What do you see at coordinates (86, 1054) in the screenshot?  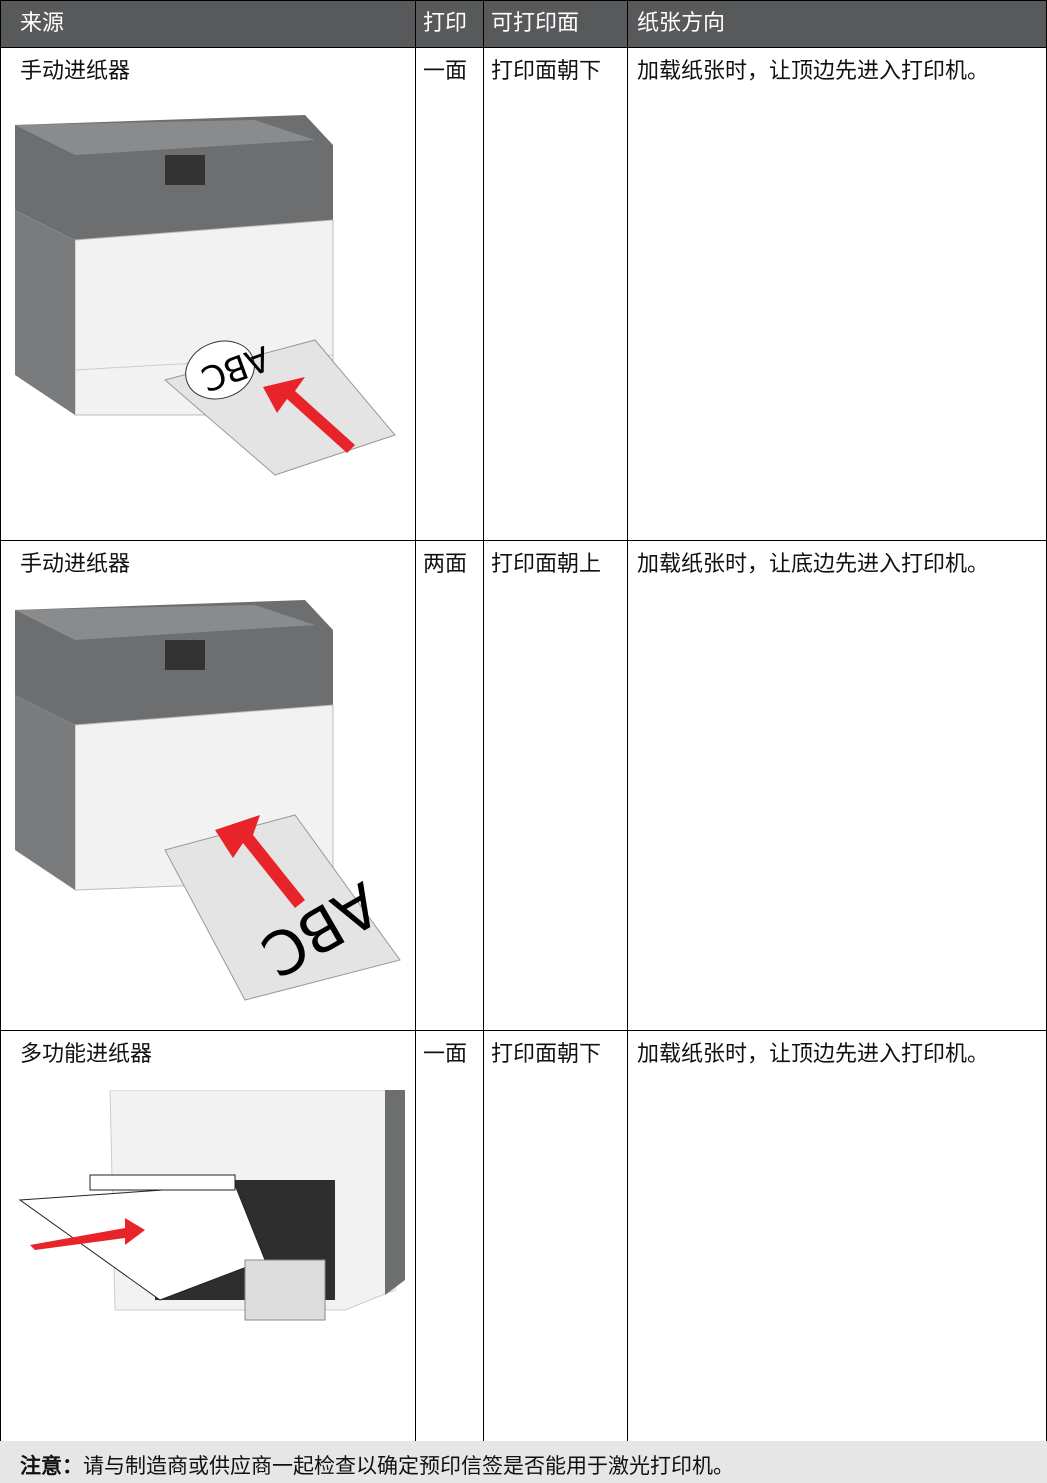 I see `table-cell: 多功能进纸器` at bounding box center [86, 1054].